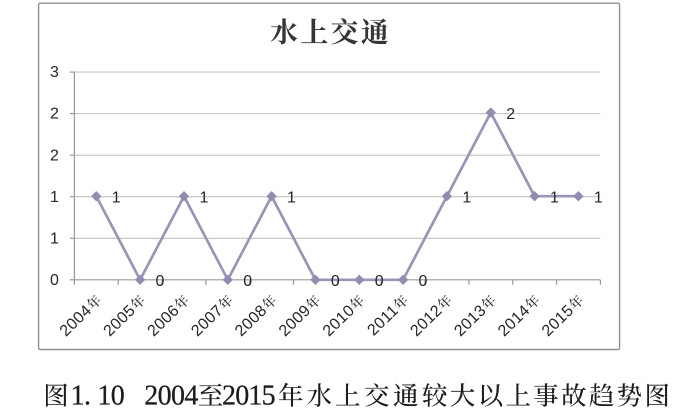  What do you see at coordinates (191, 396) in the screenshot?
I see `svg-text: 4` at bounding box center [191, 396].